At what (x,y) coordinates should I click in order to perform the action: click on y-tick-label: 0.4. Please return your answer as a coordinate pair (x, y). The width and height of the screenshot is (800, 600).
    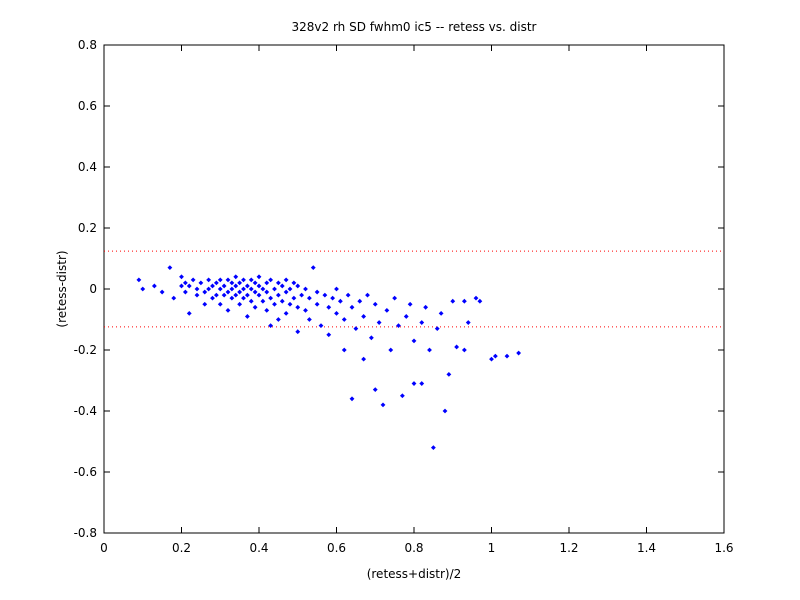
    Looking at the image, I should click on (87, 167).